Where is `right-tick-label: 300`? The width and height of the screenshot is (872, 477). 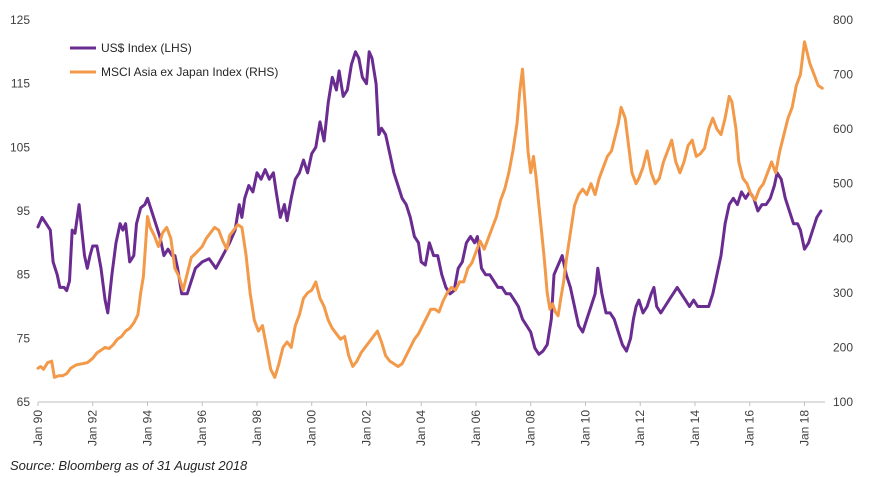 right-tick-label: 300 is located at coordinates (843, 293).